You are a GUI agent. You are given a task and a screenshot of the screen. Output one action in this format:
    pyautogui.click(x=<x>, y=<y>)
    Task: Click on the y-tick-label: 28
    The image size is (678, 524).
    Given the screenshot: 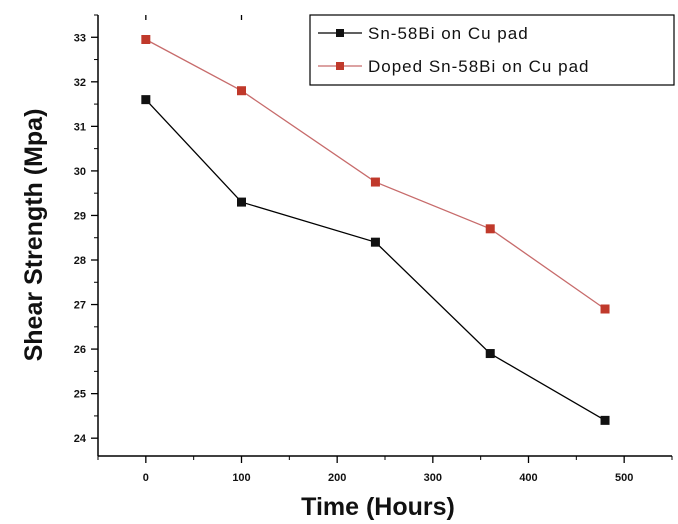 What is the action you would take?
    pyautogui.click(x=80, y=261)
    